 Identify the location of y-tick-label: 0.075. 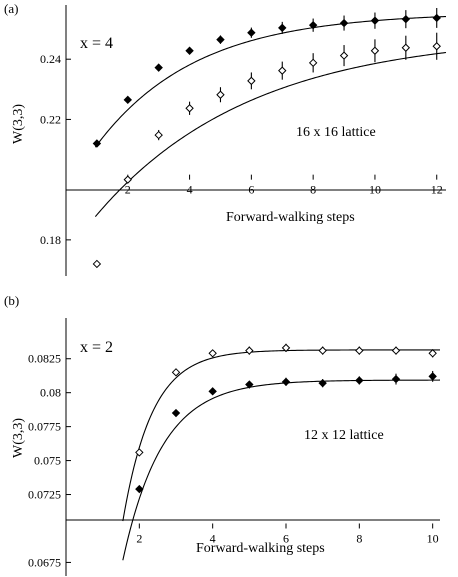
(47, 461).